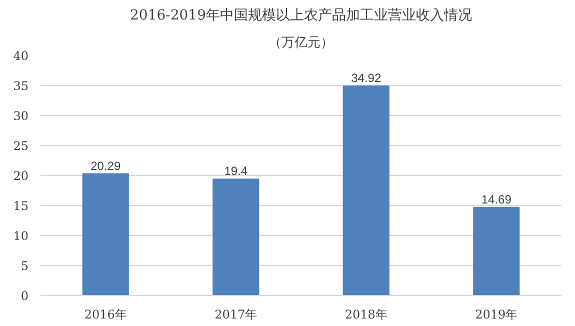 Image resolution: width=575 pixels, height=326 pixels. Describe the element at coordinates (21, 86) in the screenshot. I see `y-tick-label: 35` at that location.